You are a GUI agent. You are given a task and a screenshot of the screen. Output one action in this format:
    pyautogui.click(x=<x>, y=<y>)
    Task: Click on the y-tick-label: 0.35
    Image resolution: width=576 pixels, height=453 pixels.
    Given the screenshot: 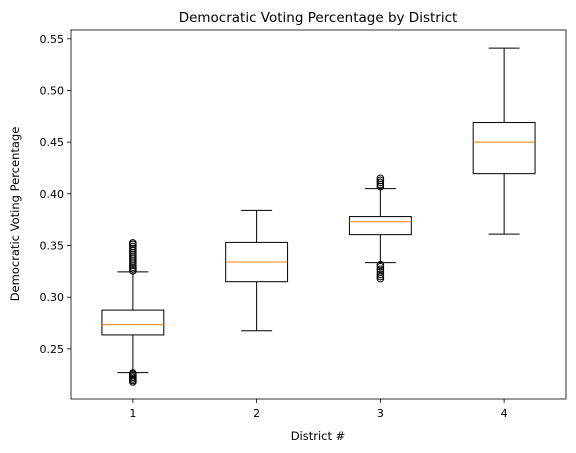 What is the action you would take?
    pyautogui.click(x=52, y=246)
    